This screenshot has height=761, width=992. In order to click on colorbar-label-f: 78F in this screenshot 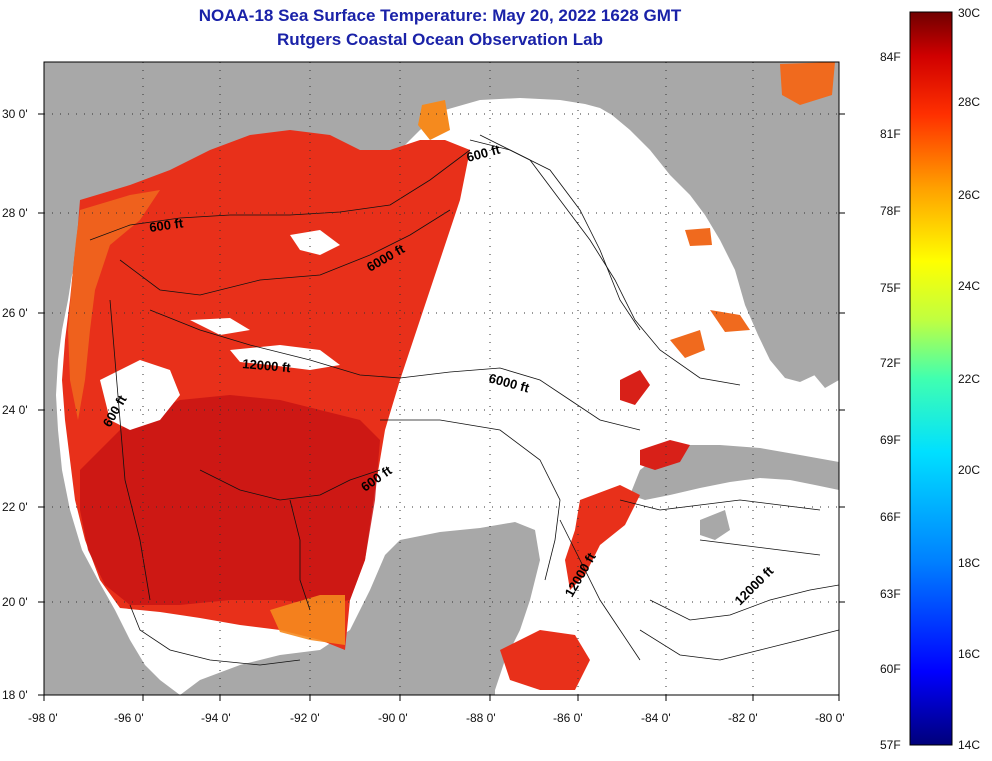, I will do `click(890, 211)`.